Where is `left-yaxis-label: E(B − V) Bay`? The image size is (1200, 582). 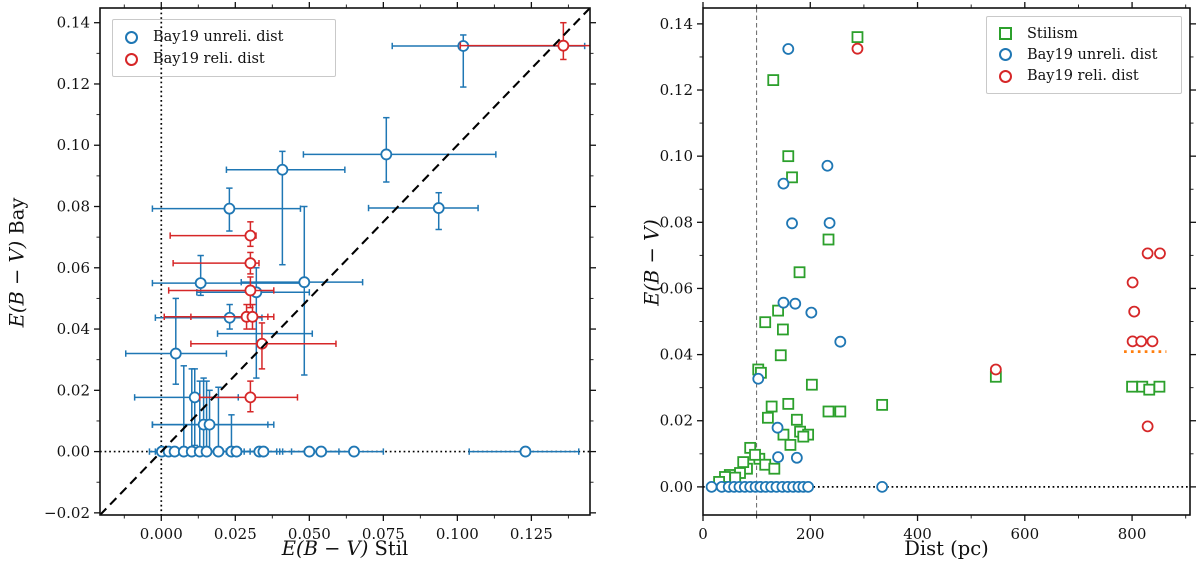
left-yaxis-label: E(B − V) Bay is located at coordinates (17, 263).